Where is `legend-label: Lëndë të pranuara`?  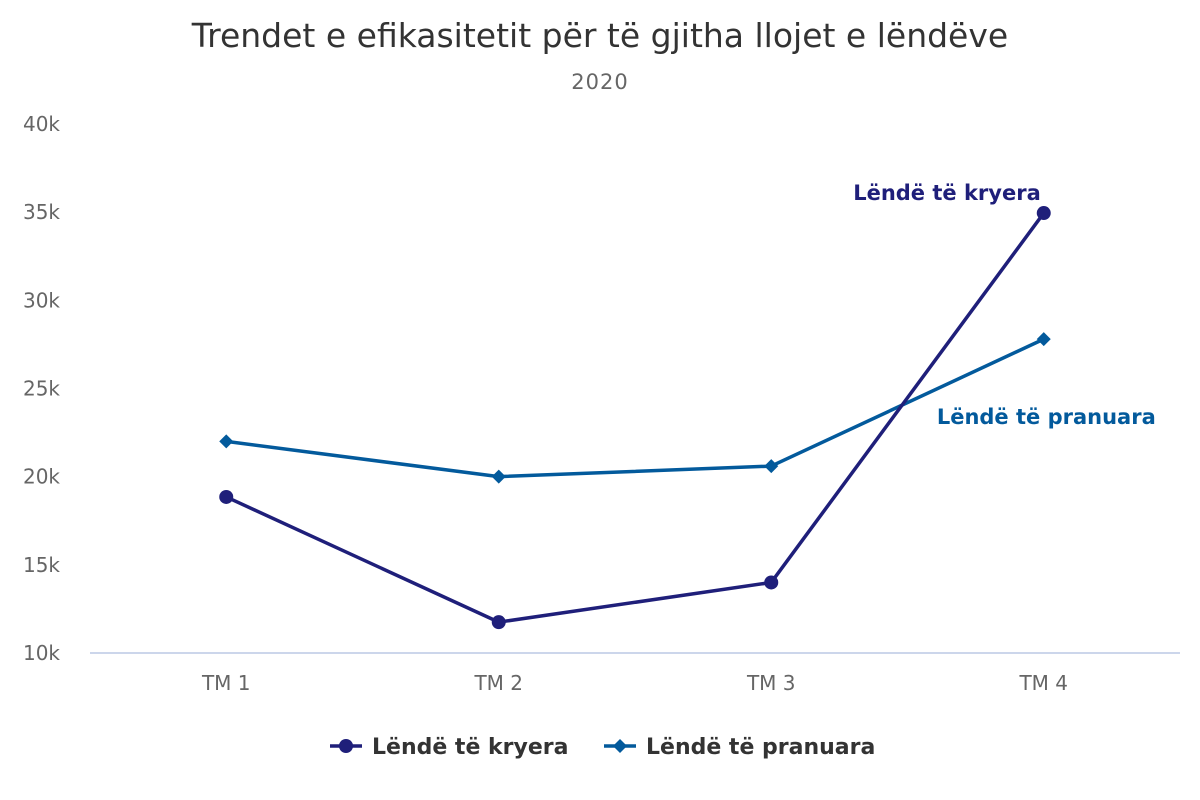
legend-label: Lëndë të pranuara is located at coordinates (760, 747).